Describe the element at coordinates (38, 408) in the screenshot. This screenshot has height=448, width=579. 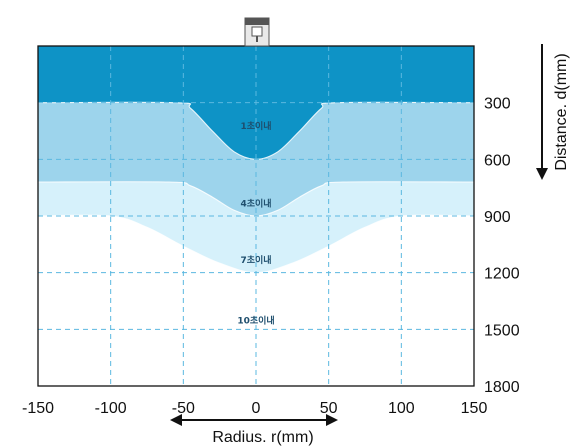
I see `x-tick-label: -150` at that location.